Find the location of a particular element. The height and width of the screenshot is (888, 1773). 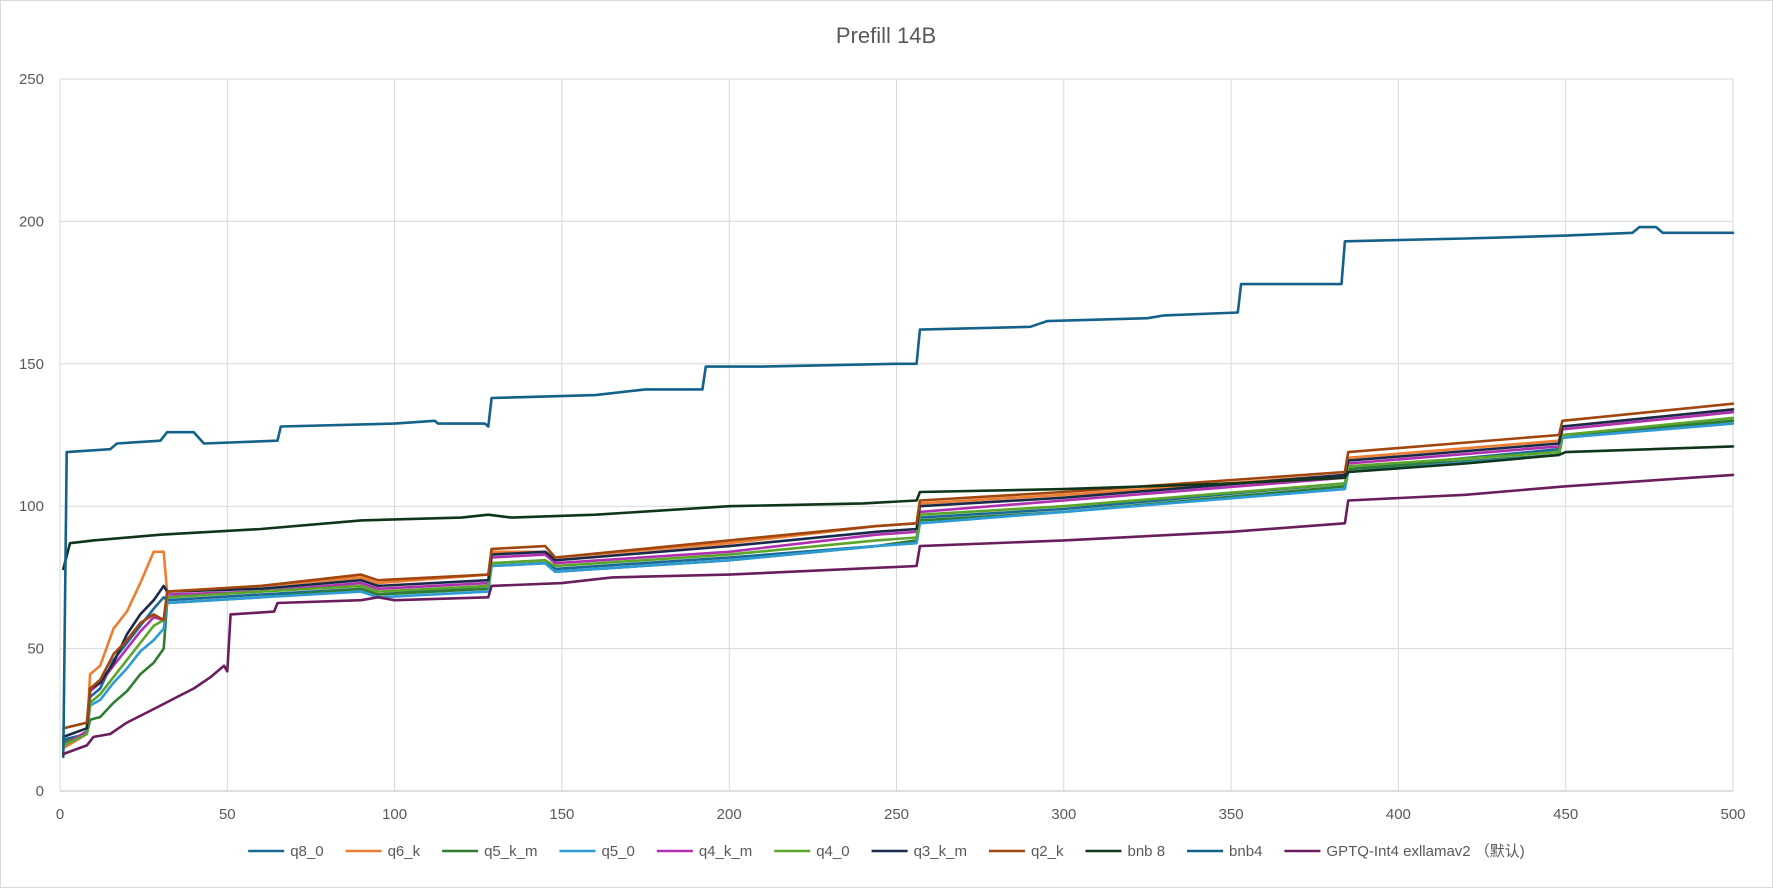

x-tick-label: 0 is located at coordinates (60, 814).